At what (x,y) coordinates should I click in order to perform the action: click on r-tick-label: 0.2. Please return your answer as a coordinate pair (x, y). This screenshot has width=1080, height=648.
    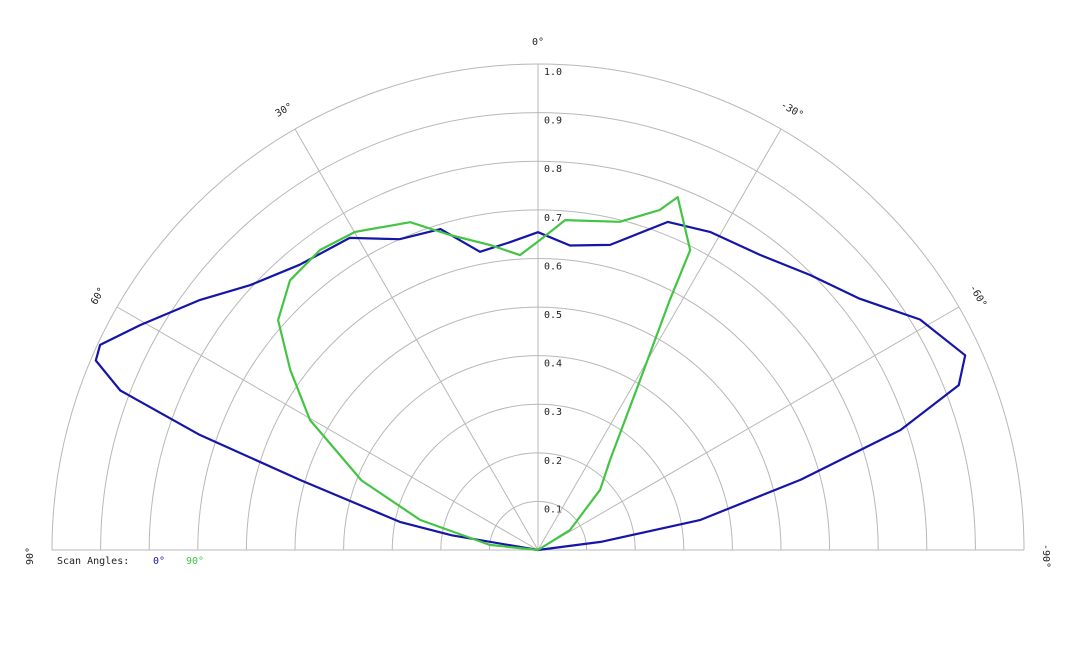
    Looking at the image, I should click on (553, 461).